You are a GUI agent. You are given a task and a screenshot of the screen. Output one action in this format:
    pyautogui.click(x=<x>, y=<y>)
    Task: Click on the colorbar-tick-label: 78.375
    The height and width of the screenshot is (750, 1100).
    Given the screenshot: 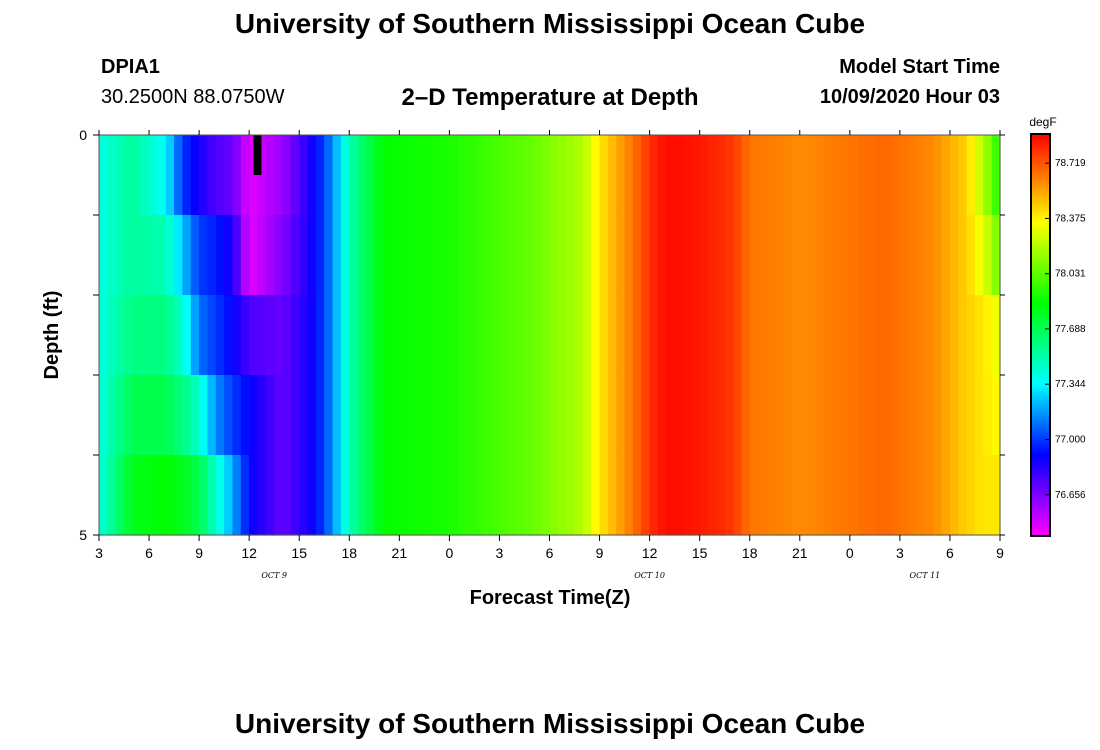 What is the action you would take?
    pyautogui.click(x=1070, y=218)
    